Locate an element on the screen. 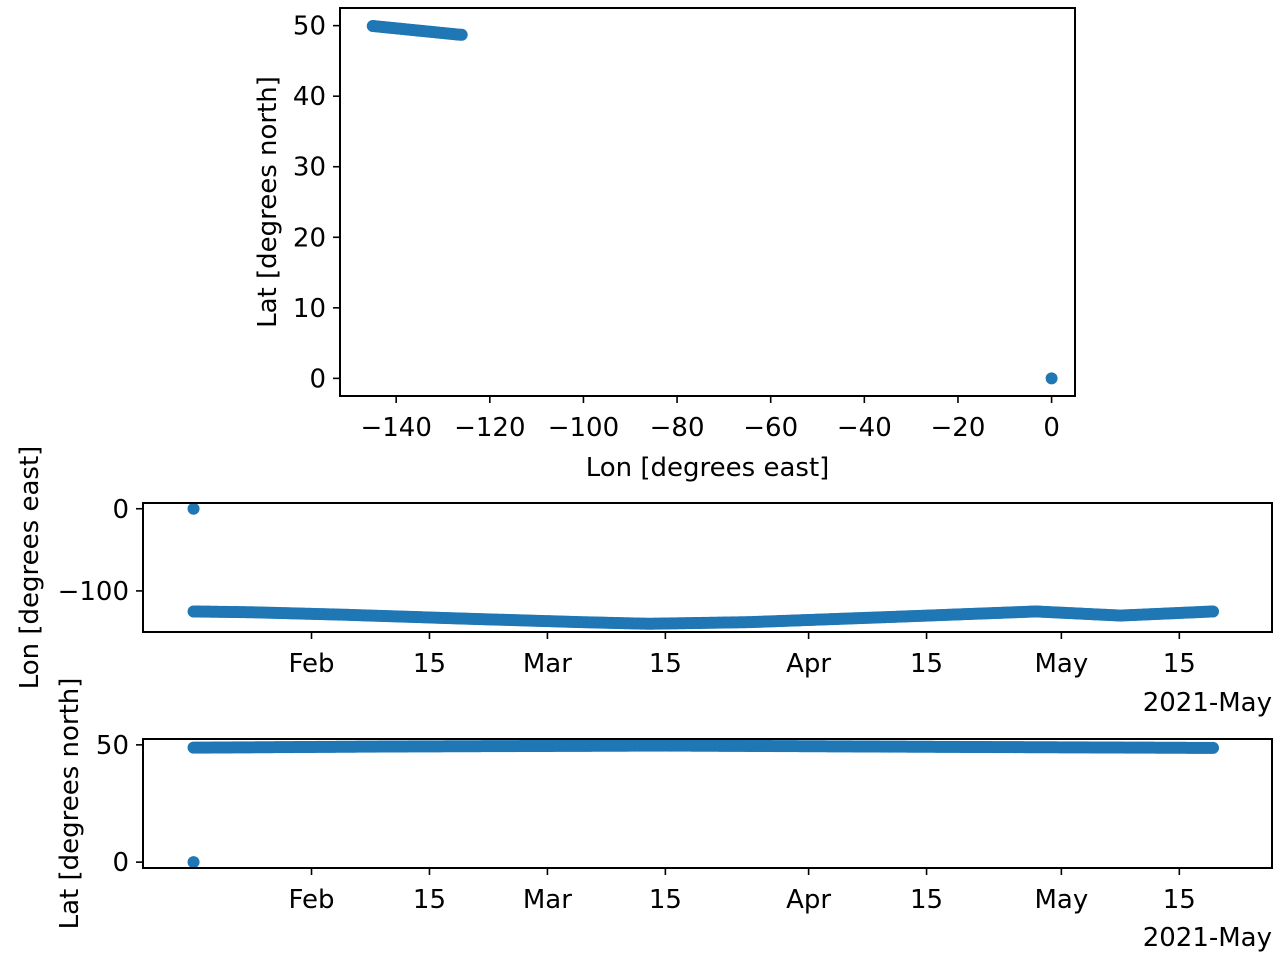  y-axis-label: Lon [degrees east] is located at coordinates (30, 568).